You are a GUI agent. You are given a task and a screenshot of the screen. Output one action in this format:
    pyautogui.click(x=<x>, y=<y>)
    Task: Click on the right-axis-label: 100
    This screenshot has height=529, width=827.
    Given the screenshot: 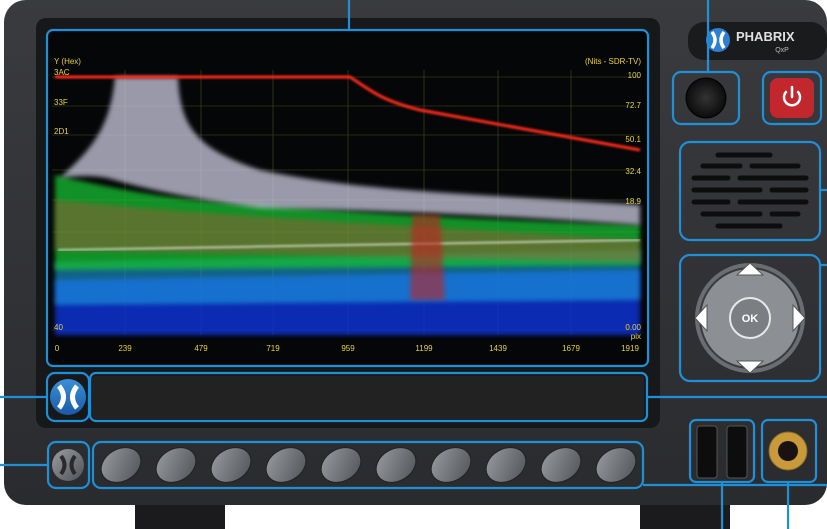 What is the action you would take?
    pyautogui.click(x=635, y=75)
    